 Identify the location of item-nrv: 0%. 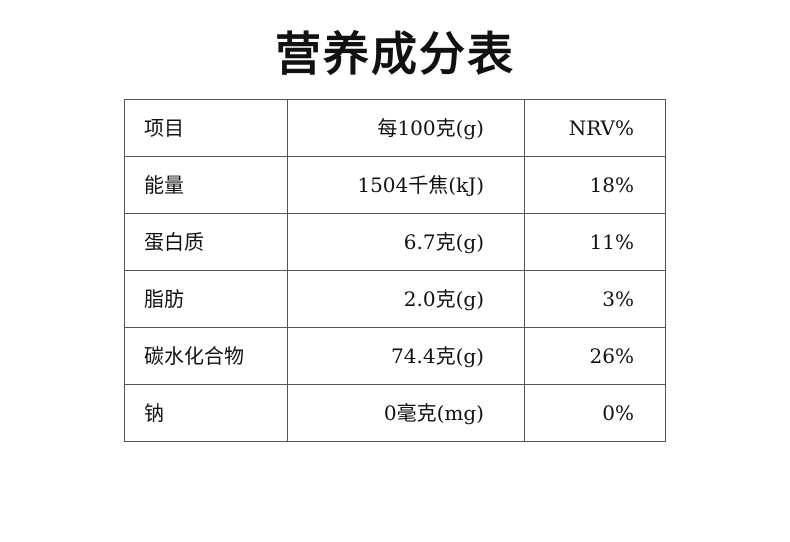
(595, 413).